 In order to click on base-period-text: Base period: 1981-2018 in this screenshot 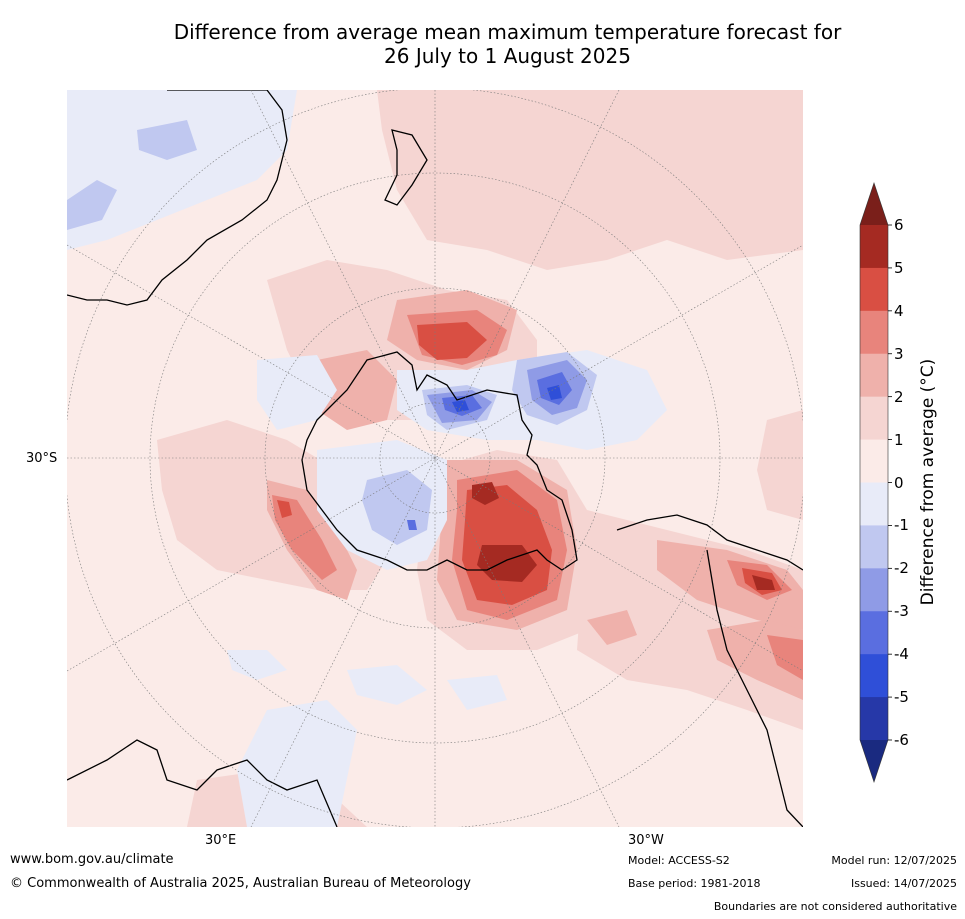, I will do `click(694, 883)`.